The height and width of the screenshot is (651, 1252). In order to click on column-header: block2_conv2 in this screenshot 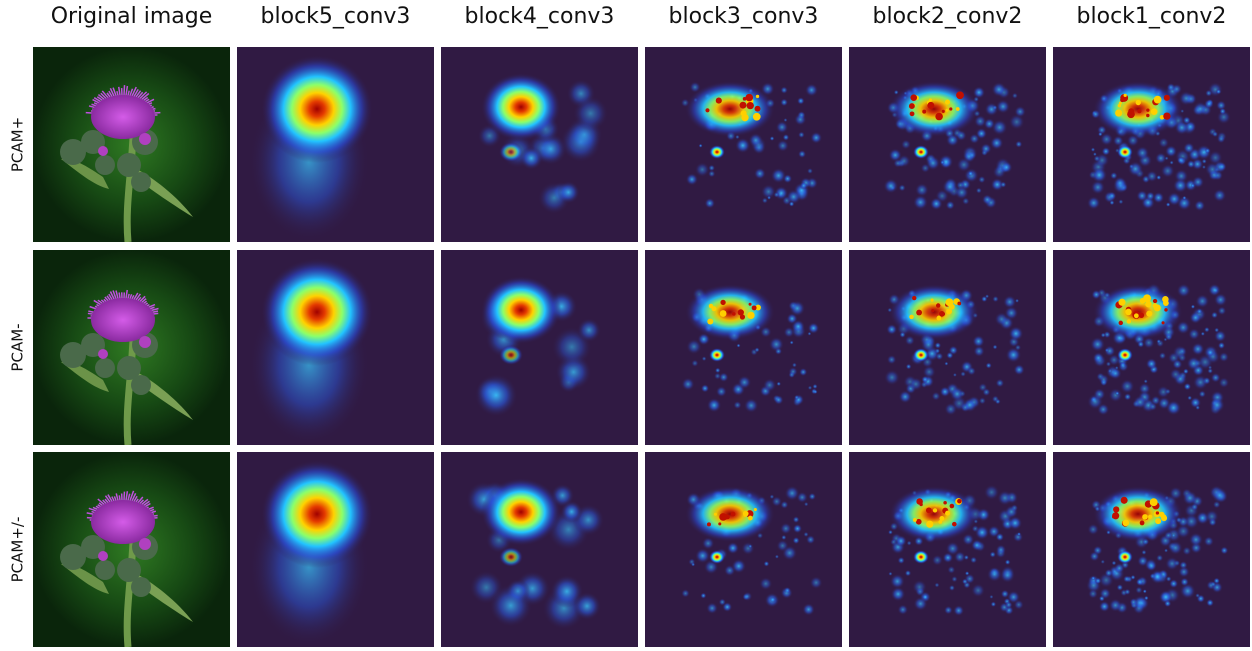, I will do `click(948, 16)`.